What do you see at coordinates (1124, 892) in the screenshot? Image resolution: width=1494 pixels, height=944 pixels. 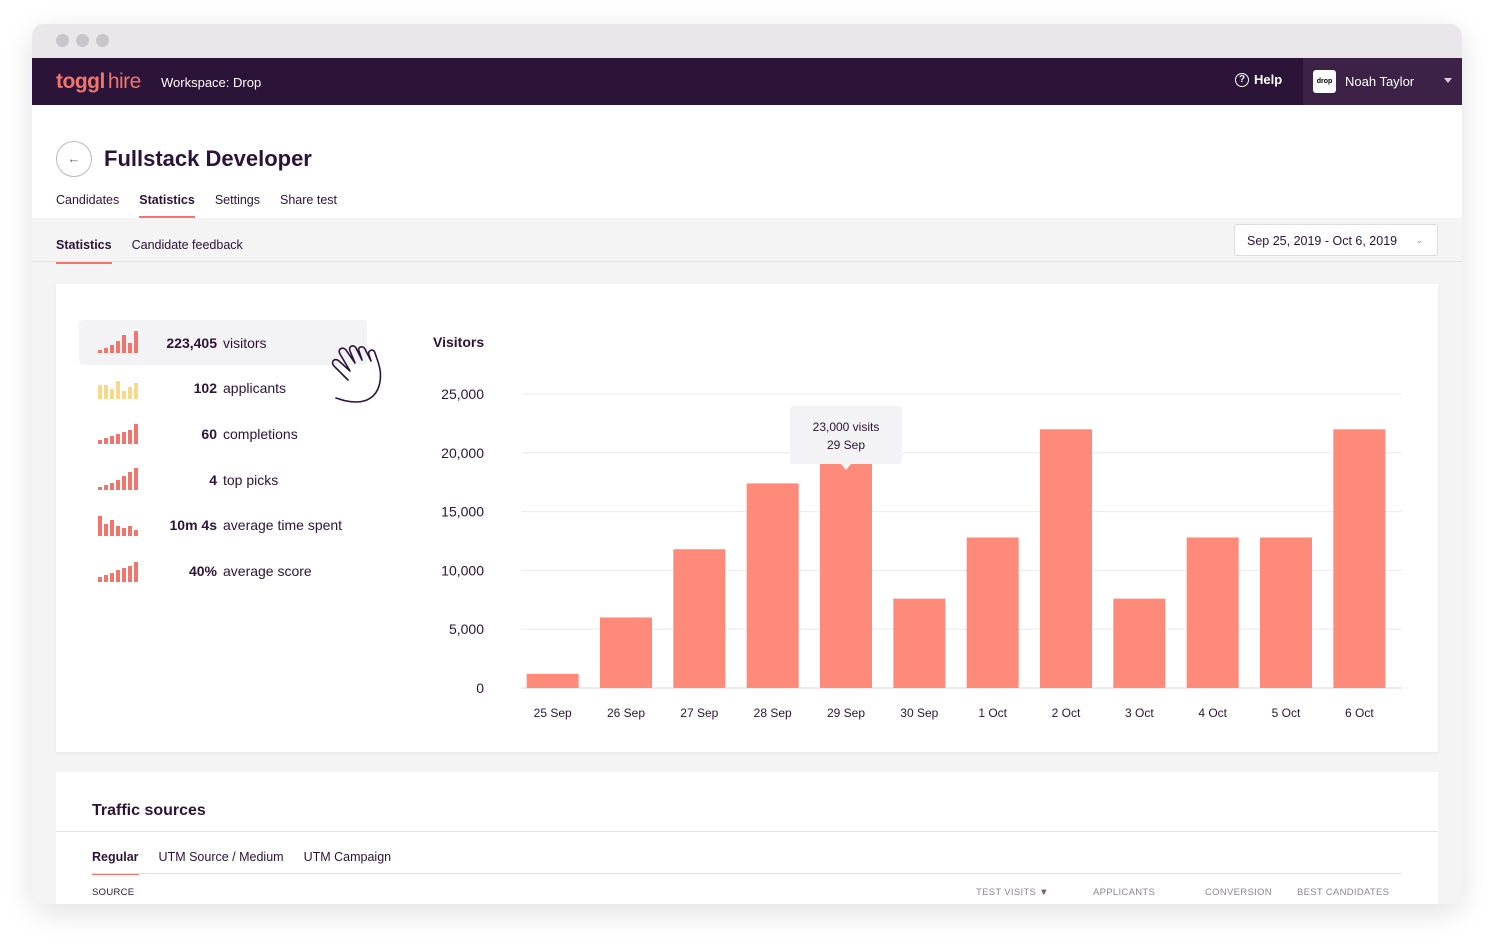 I see `column-header-applicants: APPLICANTS` at bounding box center [1124, 892].